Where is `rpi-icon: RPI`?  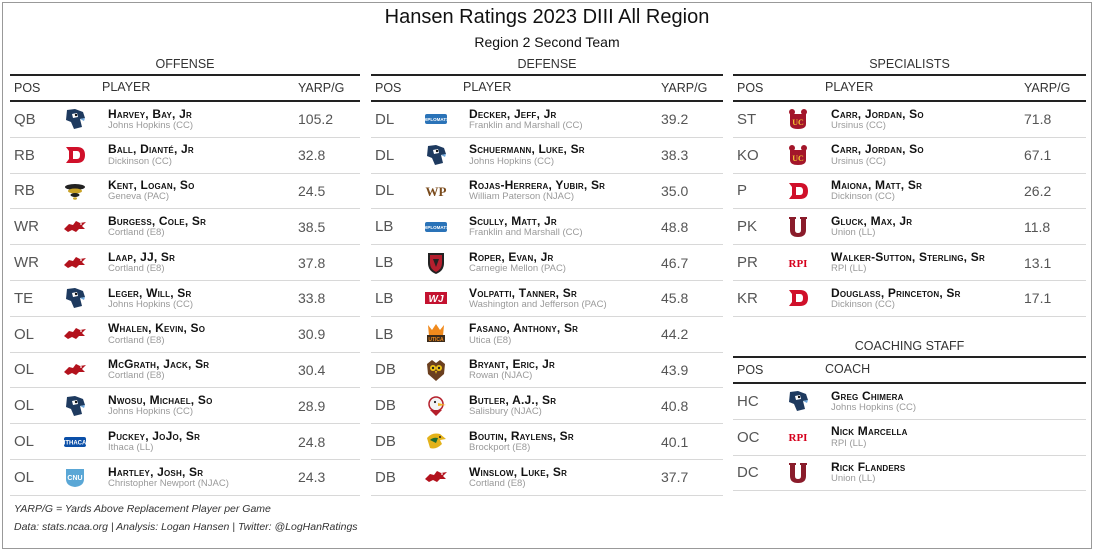 rpi-icon: RPI is located at coordinates (798, 437).